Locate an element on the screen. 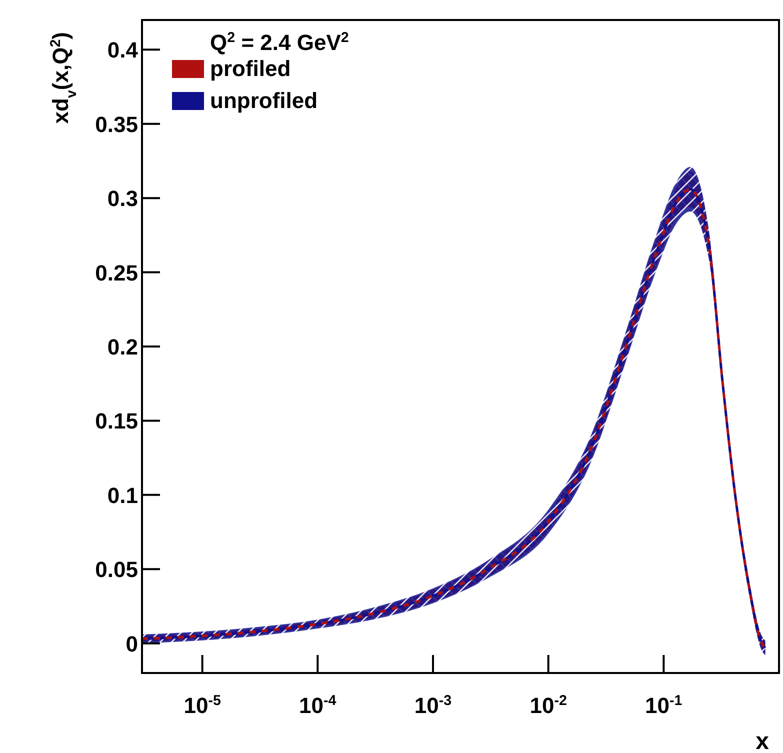  x-tick-label: 10$^{-5}$ is located at coordinates (202, 705).